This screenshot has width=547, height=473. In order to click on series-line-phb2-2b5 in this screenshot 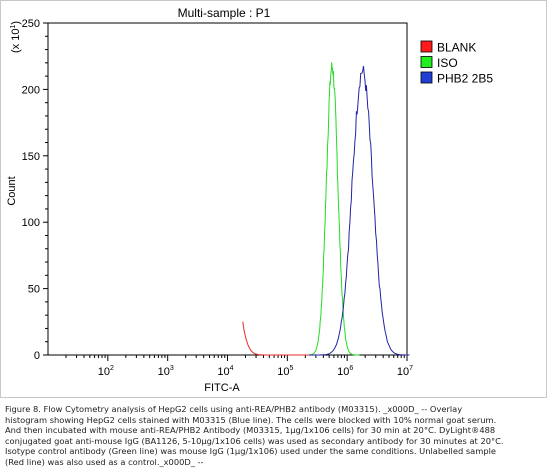, I will do `click(359, 210)`.